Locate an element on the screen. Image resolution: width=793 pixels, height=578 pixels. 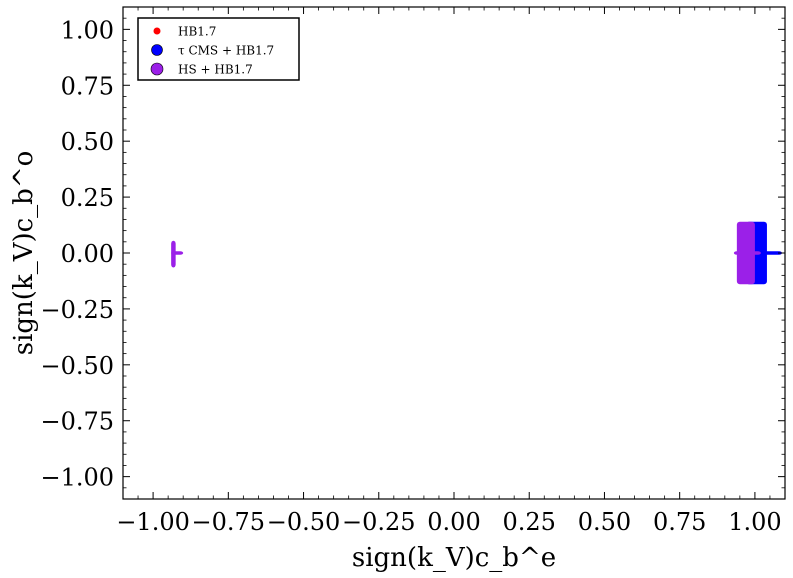
y-tick-label: −0.75 is located at coordinates (77, 422).